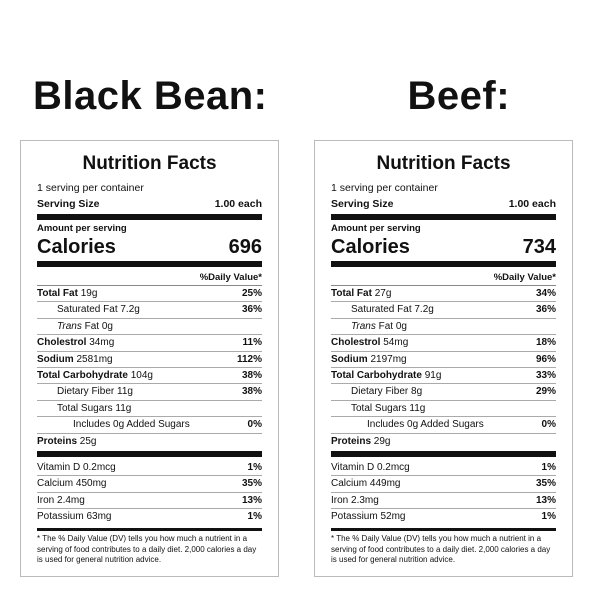 Image resolution: width=600 pixels, height=600 pixels. What do you see at coordinates (381, 310) in the screenshot?
I see `nutrient-name: Saturated Fat` at bounding box center [381, 310].